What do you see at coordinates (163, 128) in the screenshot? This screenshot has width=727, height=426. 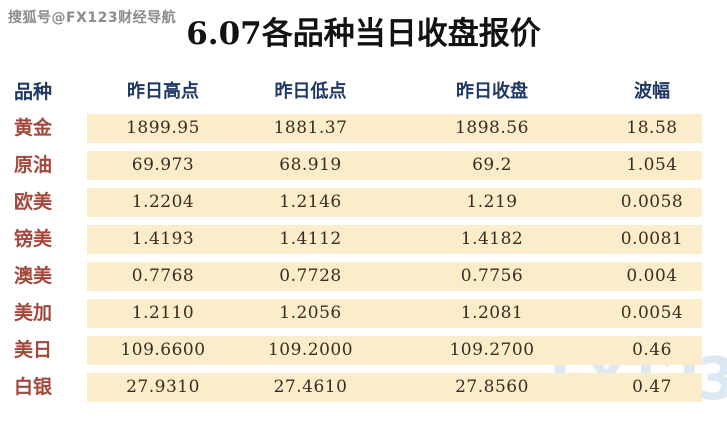 I see `cell-prev-high: 1899.95` at bounding box center [163, 128].